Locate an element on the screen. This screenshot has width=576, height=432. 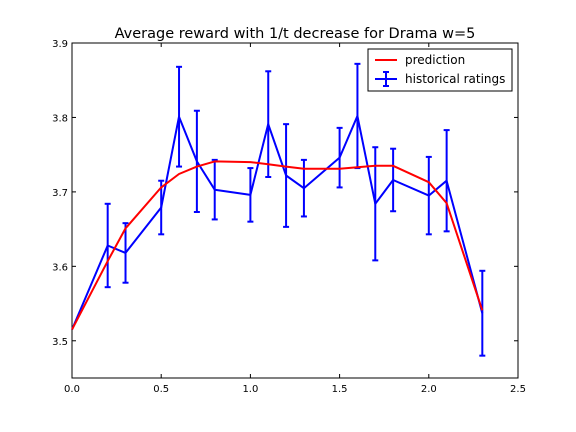
x-tick-label: 2.5 is located at coordinates (518, 389).